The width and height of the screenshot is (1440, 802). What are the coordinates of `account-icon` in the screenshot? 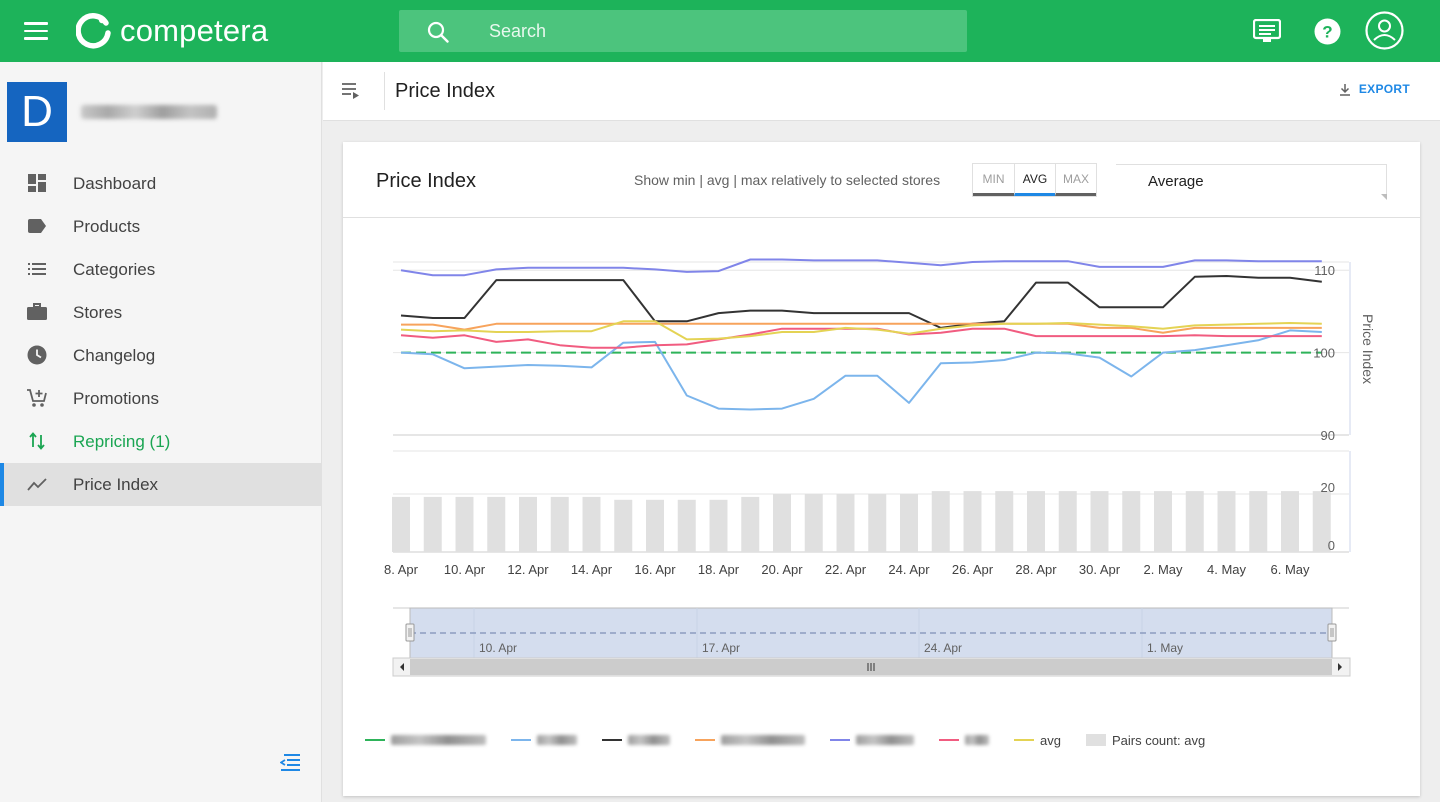 It's located at (1384, 30).